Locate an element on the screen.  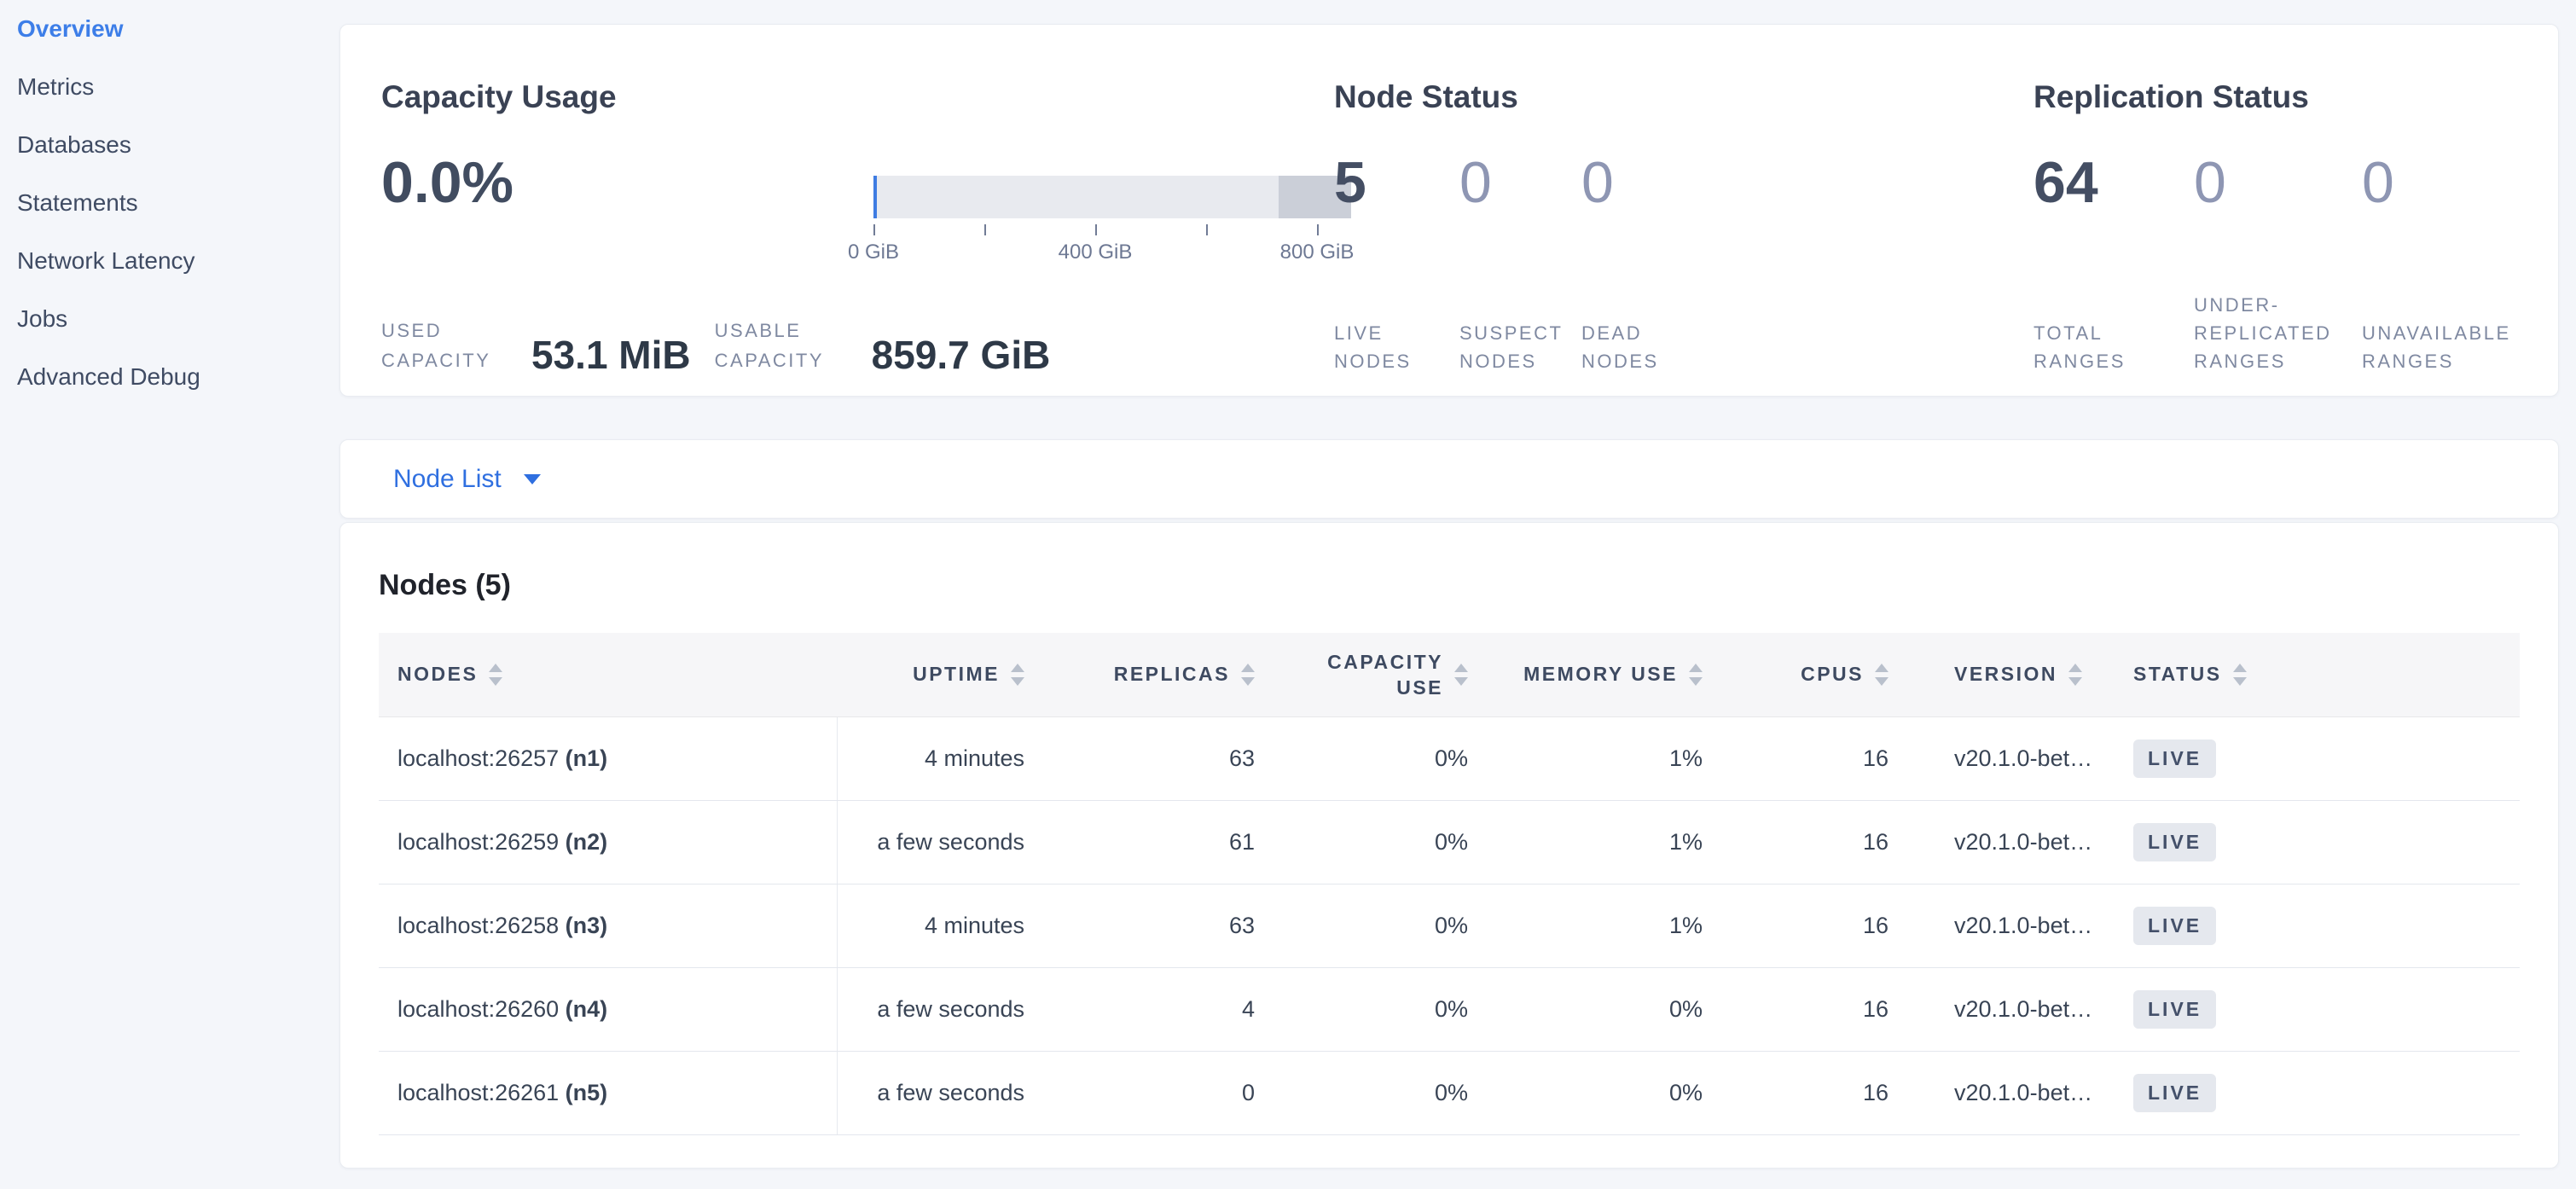
column-label: REPLICAS is located at coordinates (1171, 674).